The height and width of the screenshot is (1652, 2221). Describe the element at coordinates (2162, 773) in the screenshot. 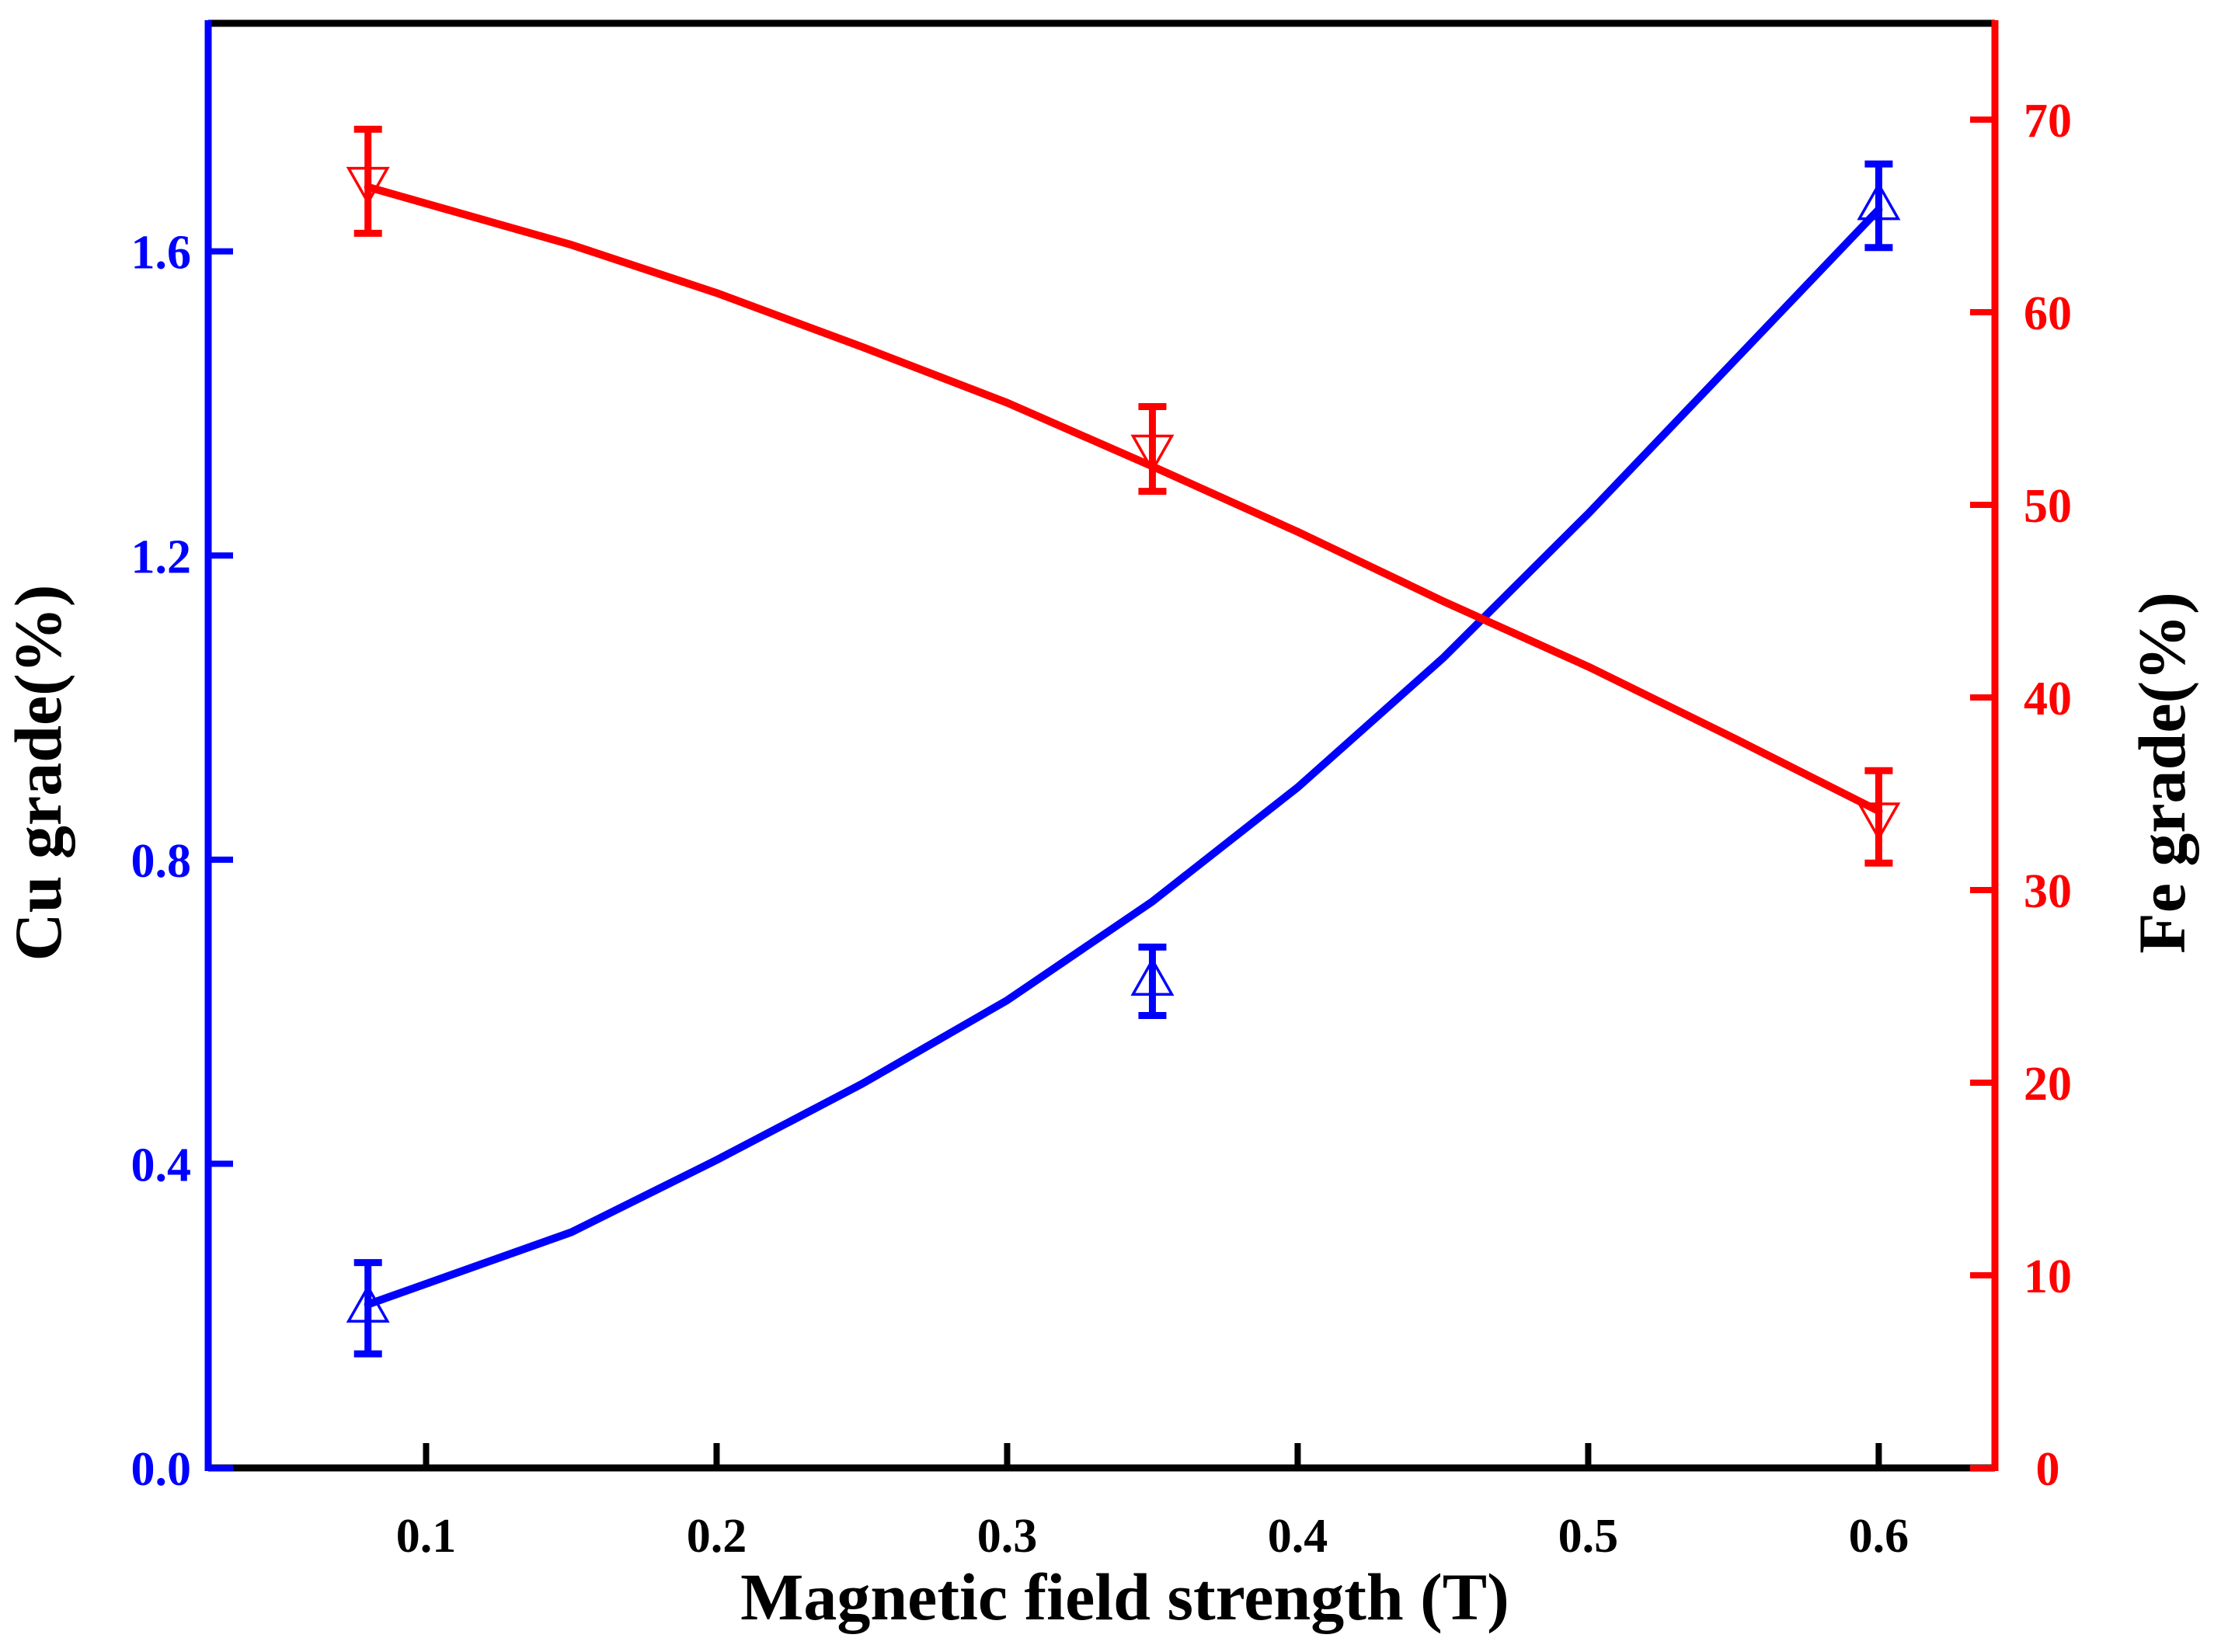

I see `right-y-axis-title: Fe grade(%)` at that location.